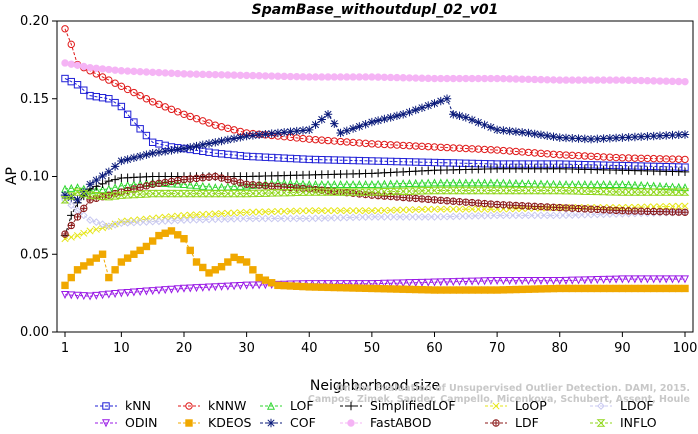 Image resolution: width=698 pixels, height=434 pixels. I want to click on legend-label: LoOP, so click(531, 405).